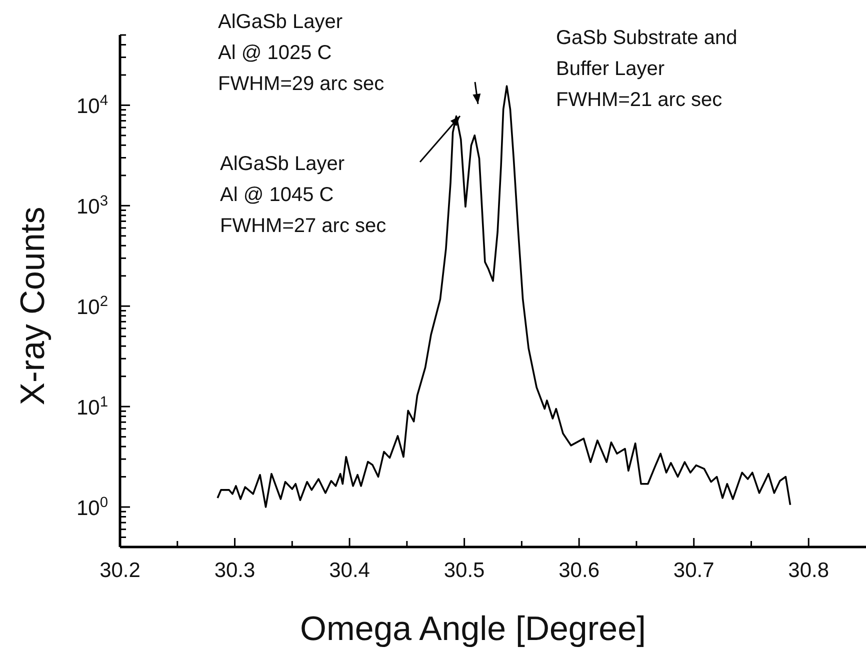  What do you see at coordinates (92, 206) in the screenshot?
I see `y-tick-label: 10$^{3}$` at bounding box center [92, 206].